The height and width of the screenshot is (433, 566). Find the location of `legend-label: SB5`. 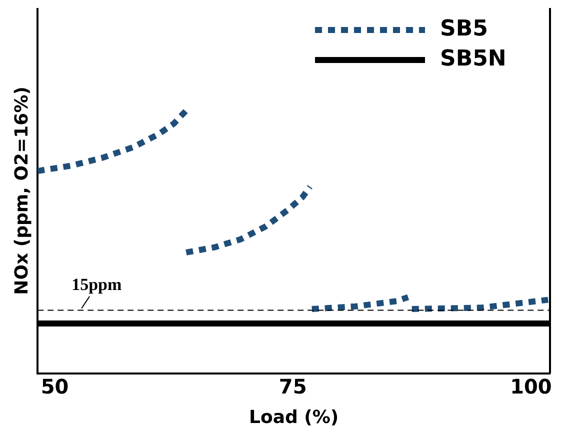

legend-label: SB5 is located at coordinates (464, 29).